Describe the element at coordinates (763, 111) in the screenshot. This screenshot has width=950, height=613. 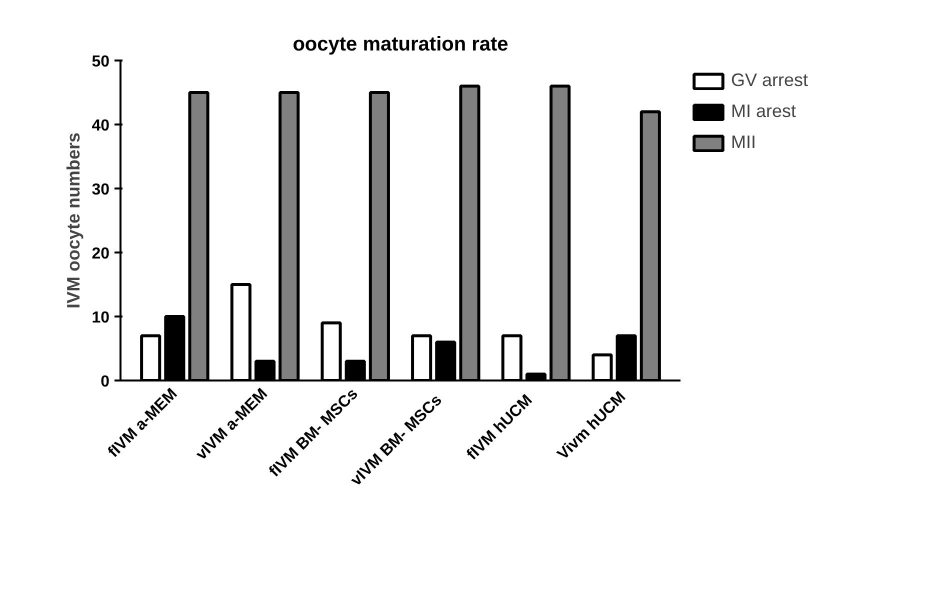
I see `legend-label: MI arest` at that location.